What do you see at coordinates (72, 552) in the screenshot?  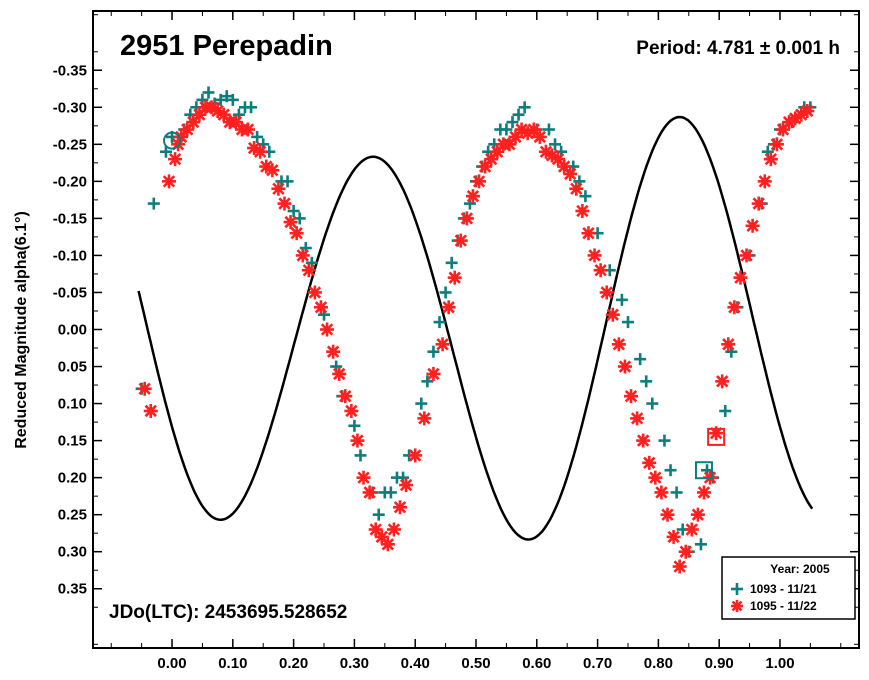 I see `y-tick-label: 0.30` at bounding box center [72, 552].